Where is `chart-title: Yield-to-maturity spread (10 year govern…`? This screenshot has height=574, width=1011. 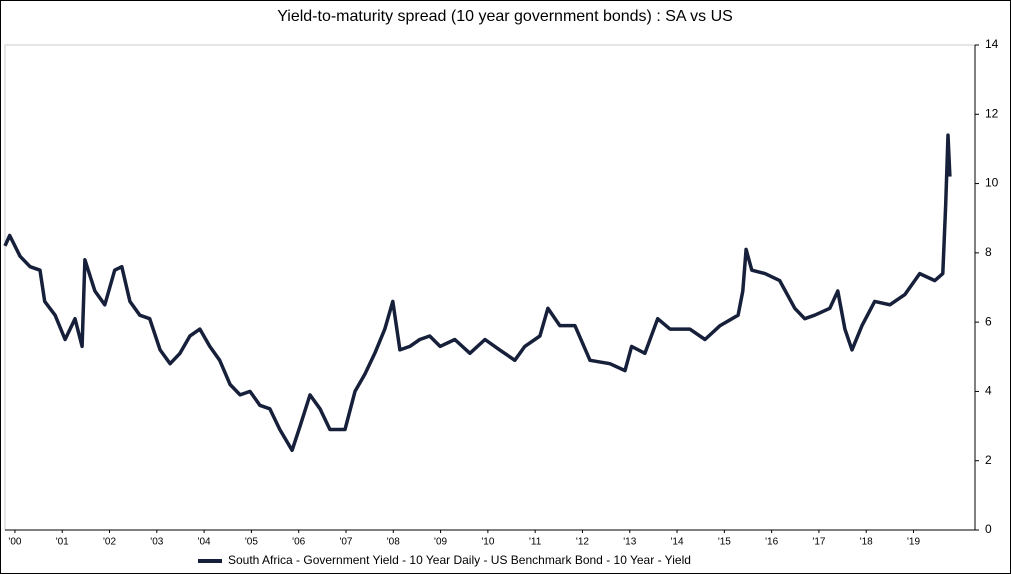 chart-title: Yield-to-maturity spread (10 year govern… is located at coordinates (505, 16).